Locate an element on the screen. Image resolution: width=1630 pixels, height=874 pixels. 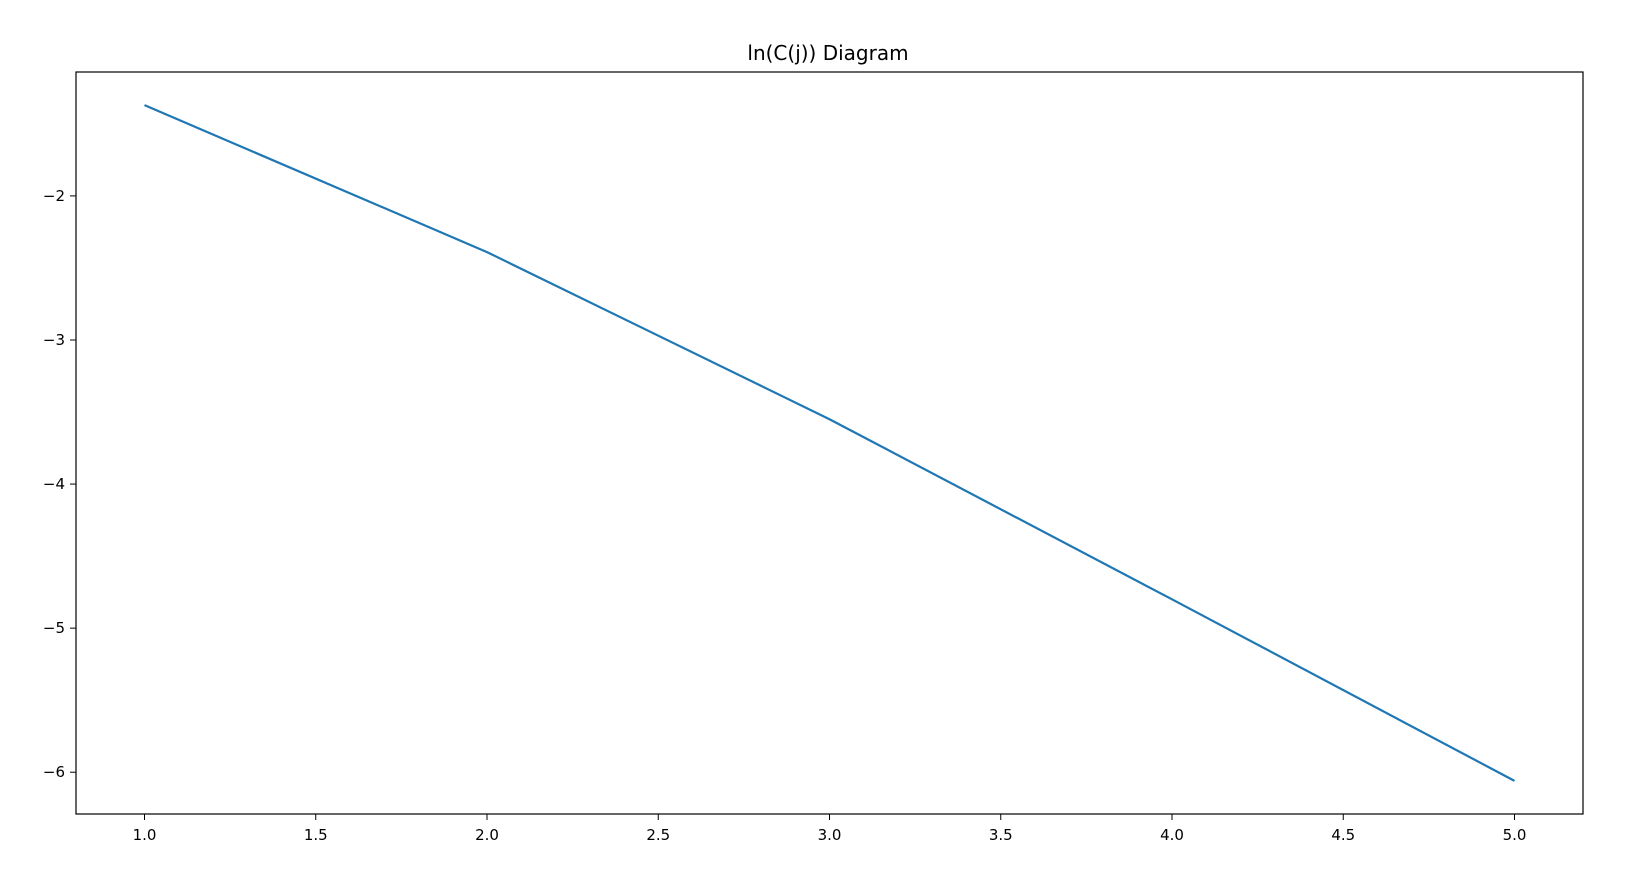
y-tick-label: −4 is located at coordinates (54, 484).